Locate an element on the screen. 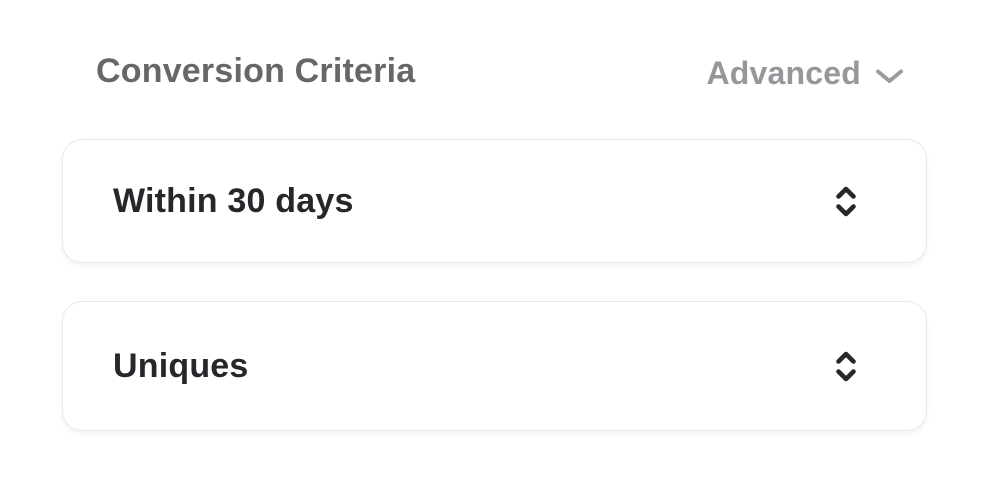 The width and height of the screenshot is (986, 490). advanced-toggle-label: Advanced is located at coordinates (783, 73).